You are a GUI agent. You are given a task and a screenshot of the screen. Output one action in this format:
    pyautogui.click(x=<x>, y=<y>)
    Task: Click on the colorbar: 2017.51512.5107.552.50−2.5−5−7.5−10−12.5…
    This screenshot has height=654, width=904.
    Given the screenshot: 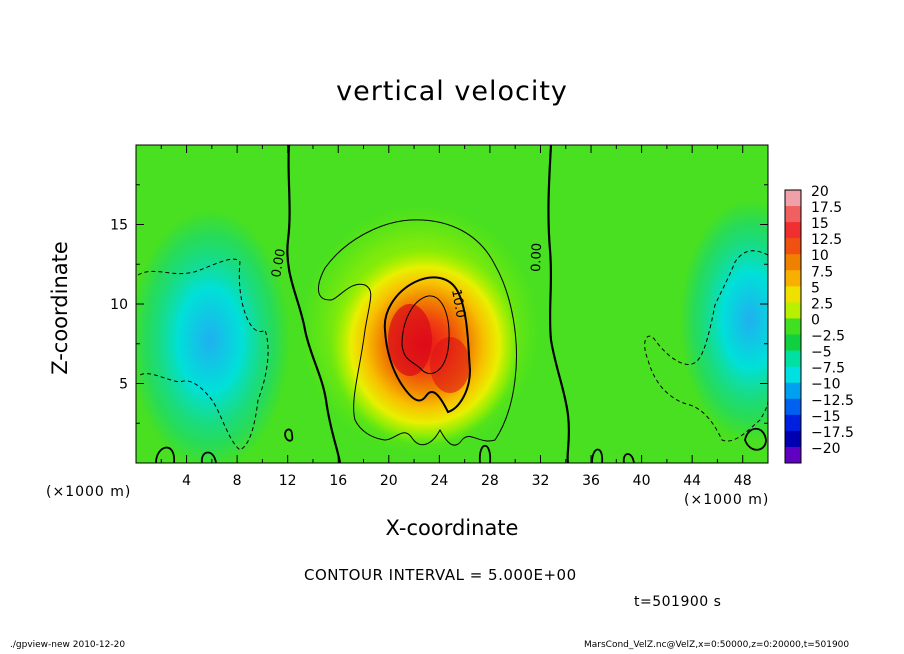 What is the action you would take?
    pyautogui.click(x=819, y=324)
    